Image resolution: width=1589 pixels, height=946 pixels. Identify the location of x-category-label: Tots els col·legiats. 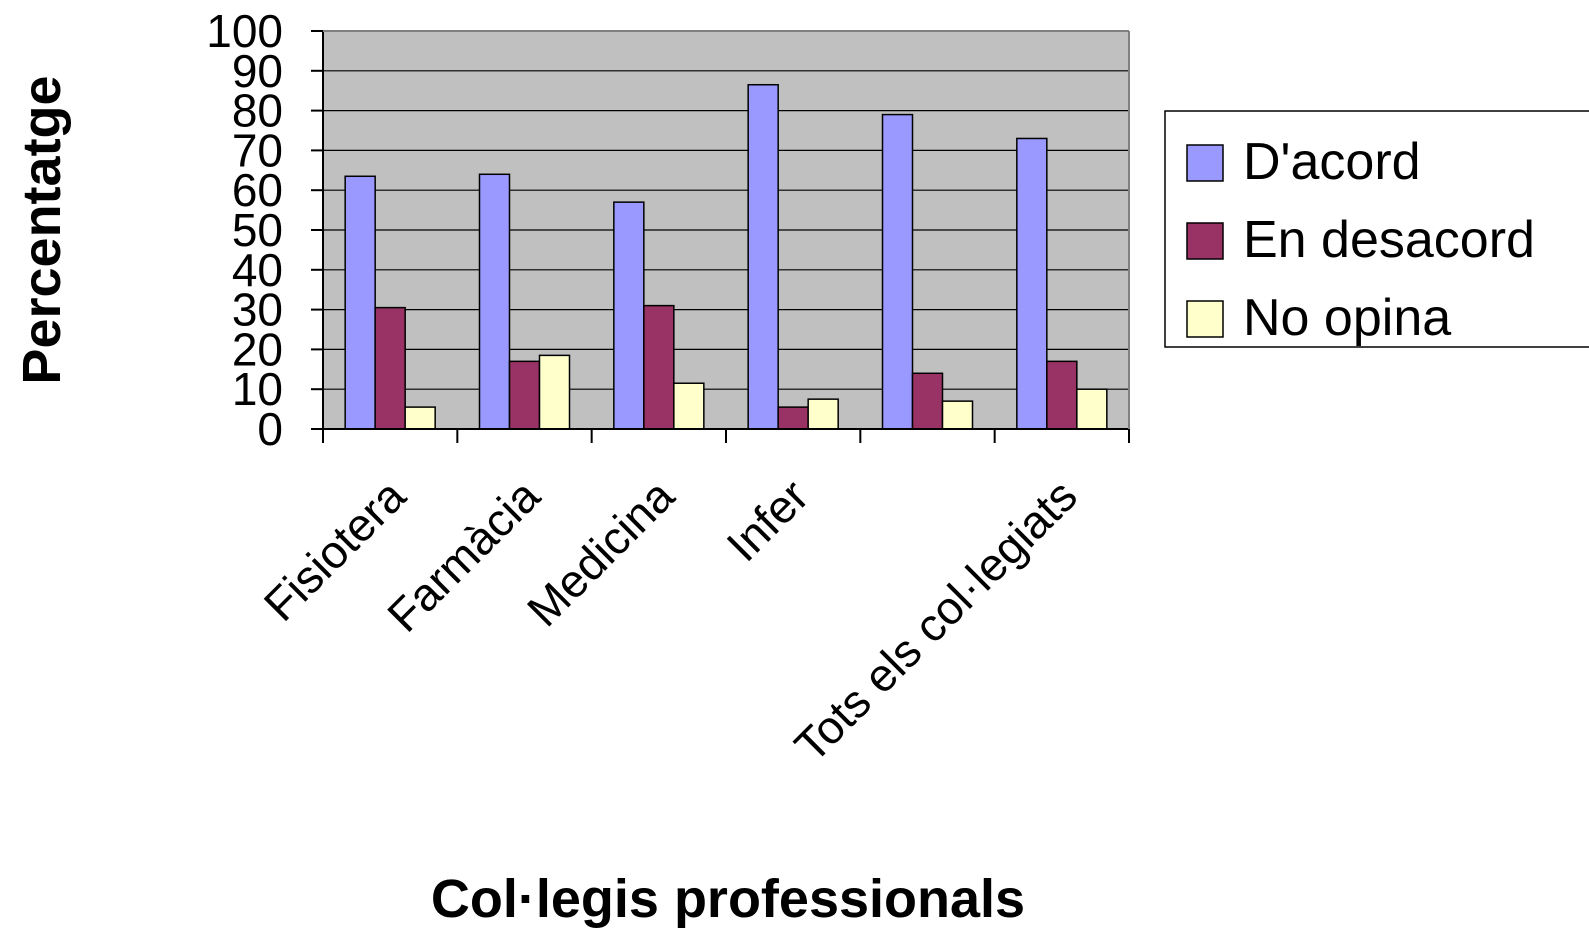
(935, 620).